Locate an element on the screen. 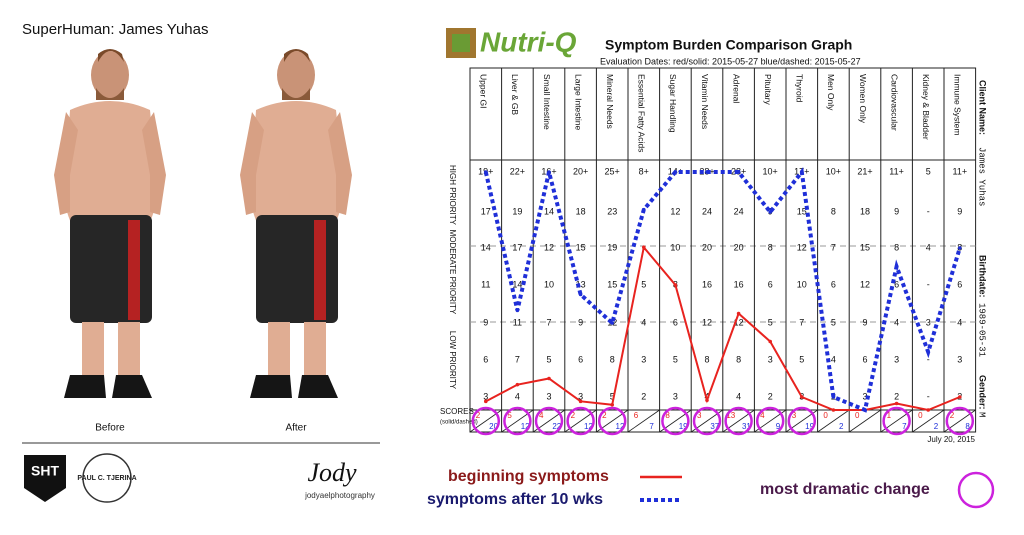 This screenshot has width=1024, height=535. score-label: 37 is located at coordinates (714, 426).